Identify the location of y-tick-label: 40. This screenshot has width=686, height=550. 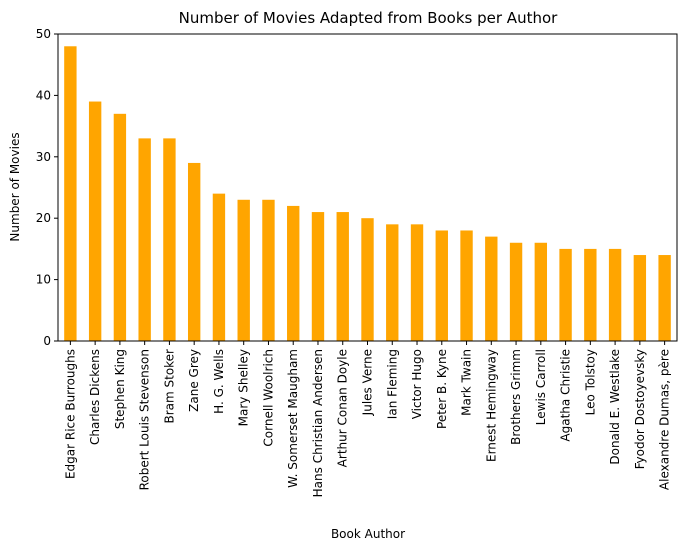
(43, 95).